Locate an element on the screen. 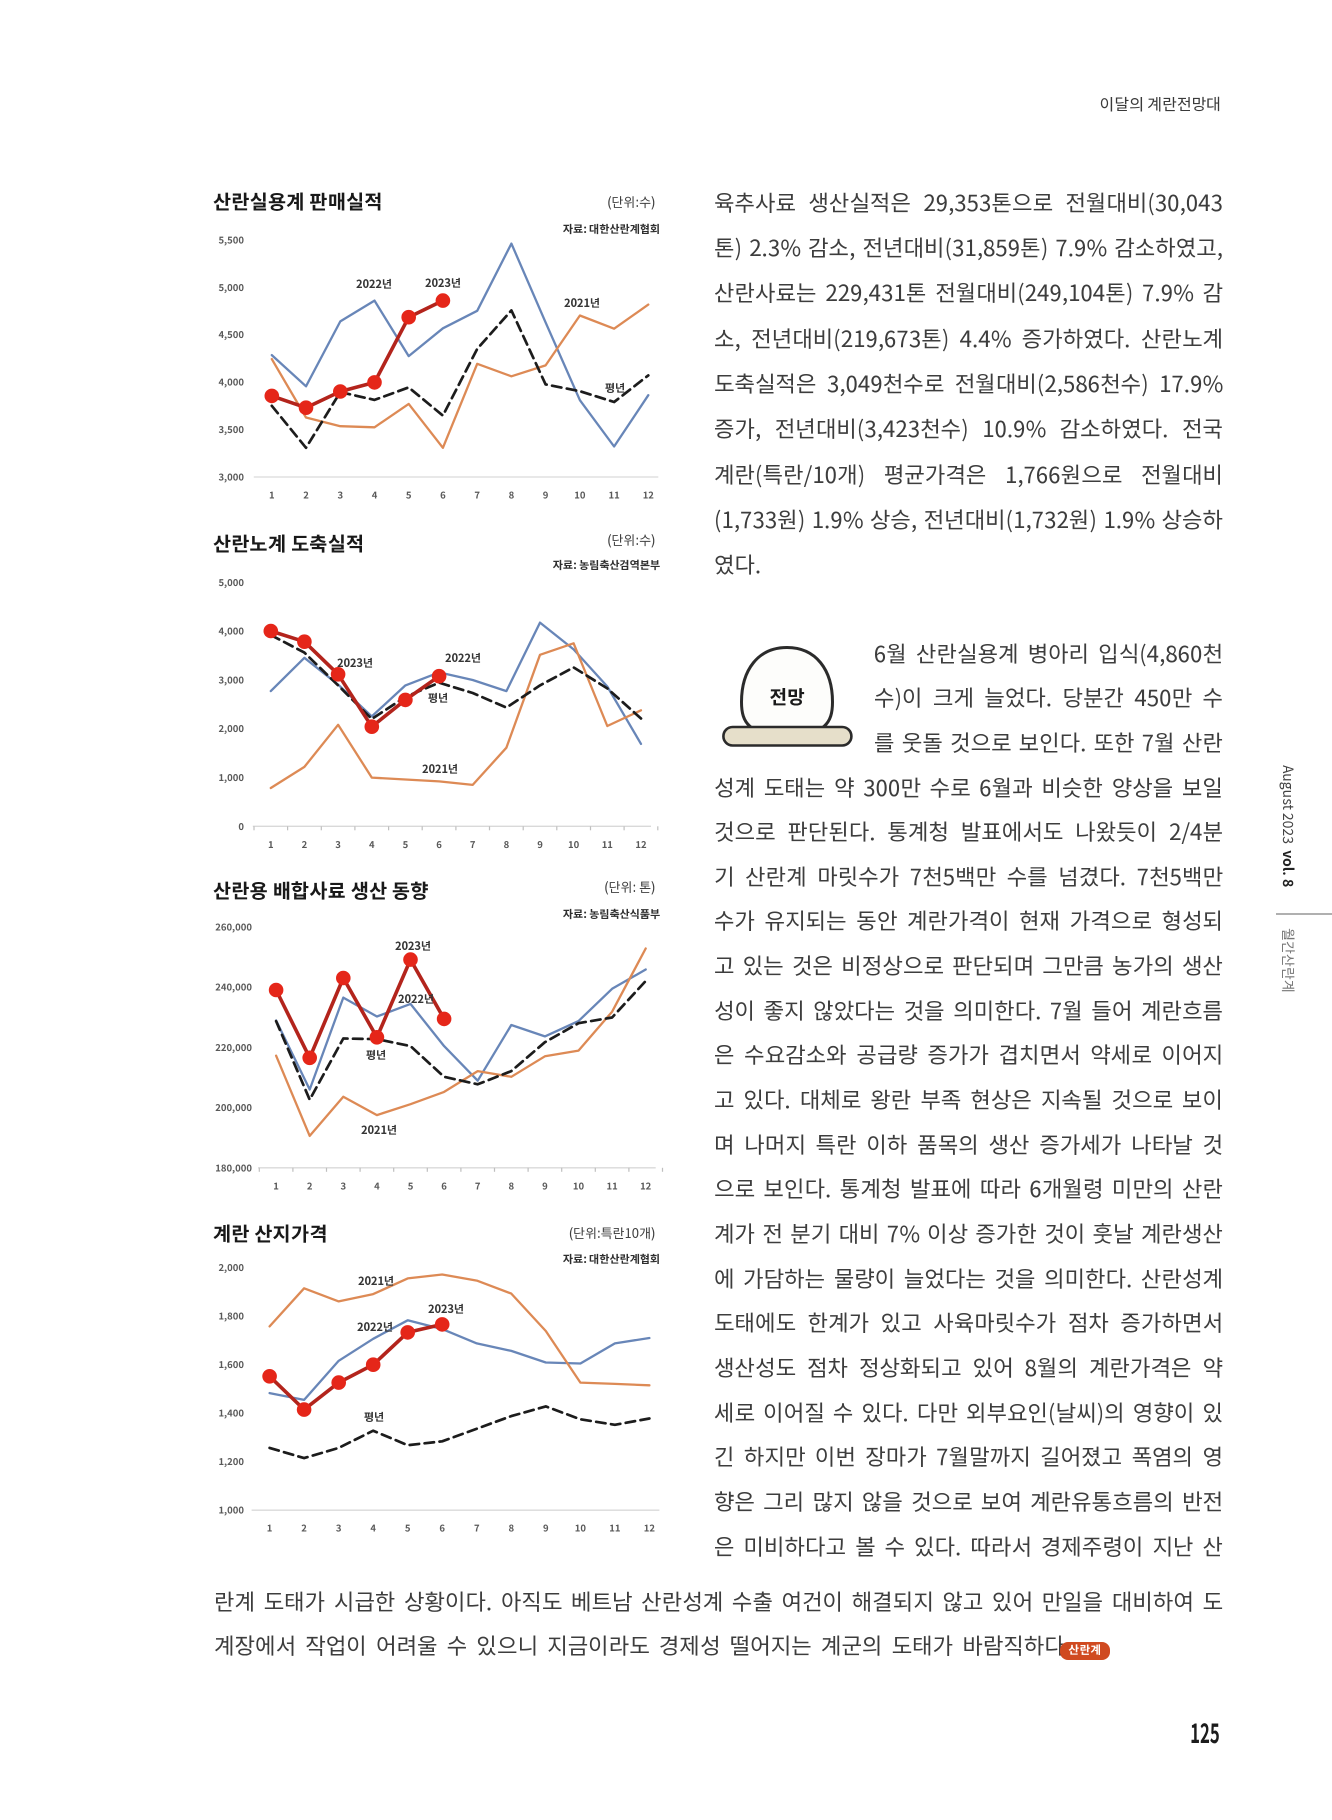 This screenshot has height=1820, width=1332. svg-text: 260,000 is located at coordinates (233, 926).